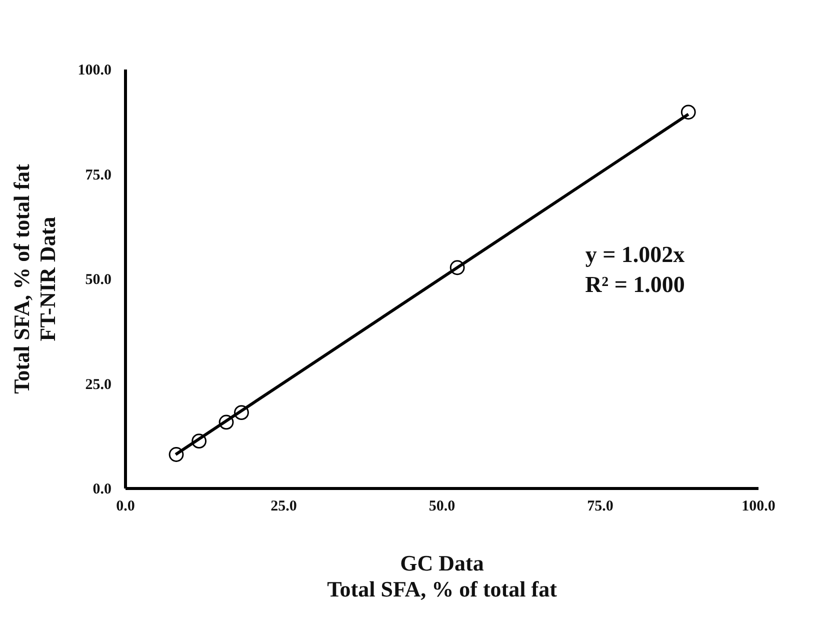 Image resolution: width=819 pixels, height=634 pixels. Describe the element at coordinates (759, 506) in the screenshot. I see `x-tick-label: 100.0` at that location.